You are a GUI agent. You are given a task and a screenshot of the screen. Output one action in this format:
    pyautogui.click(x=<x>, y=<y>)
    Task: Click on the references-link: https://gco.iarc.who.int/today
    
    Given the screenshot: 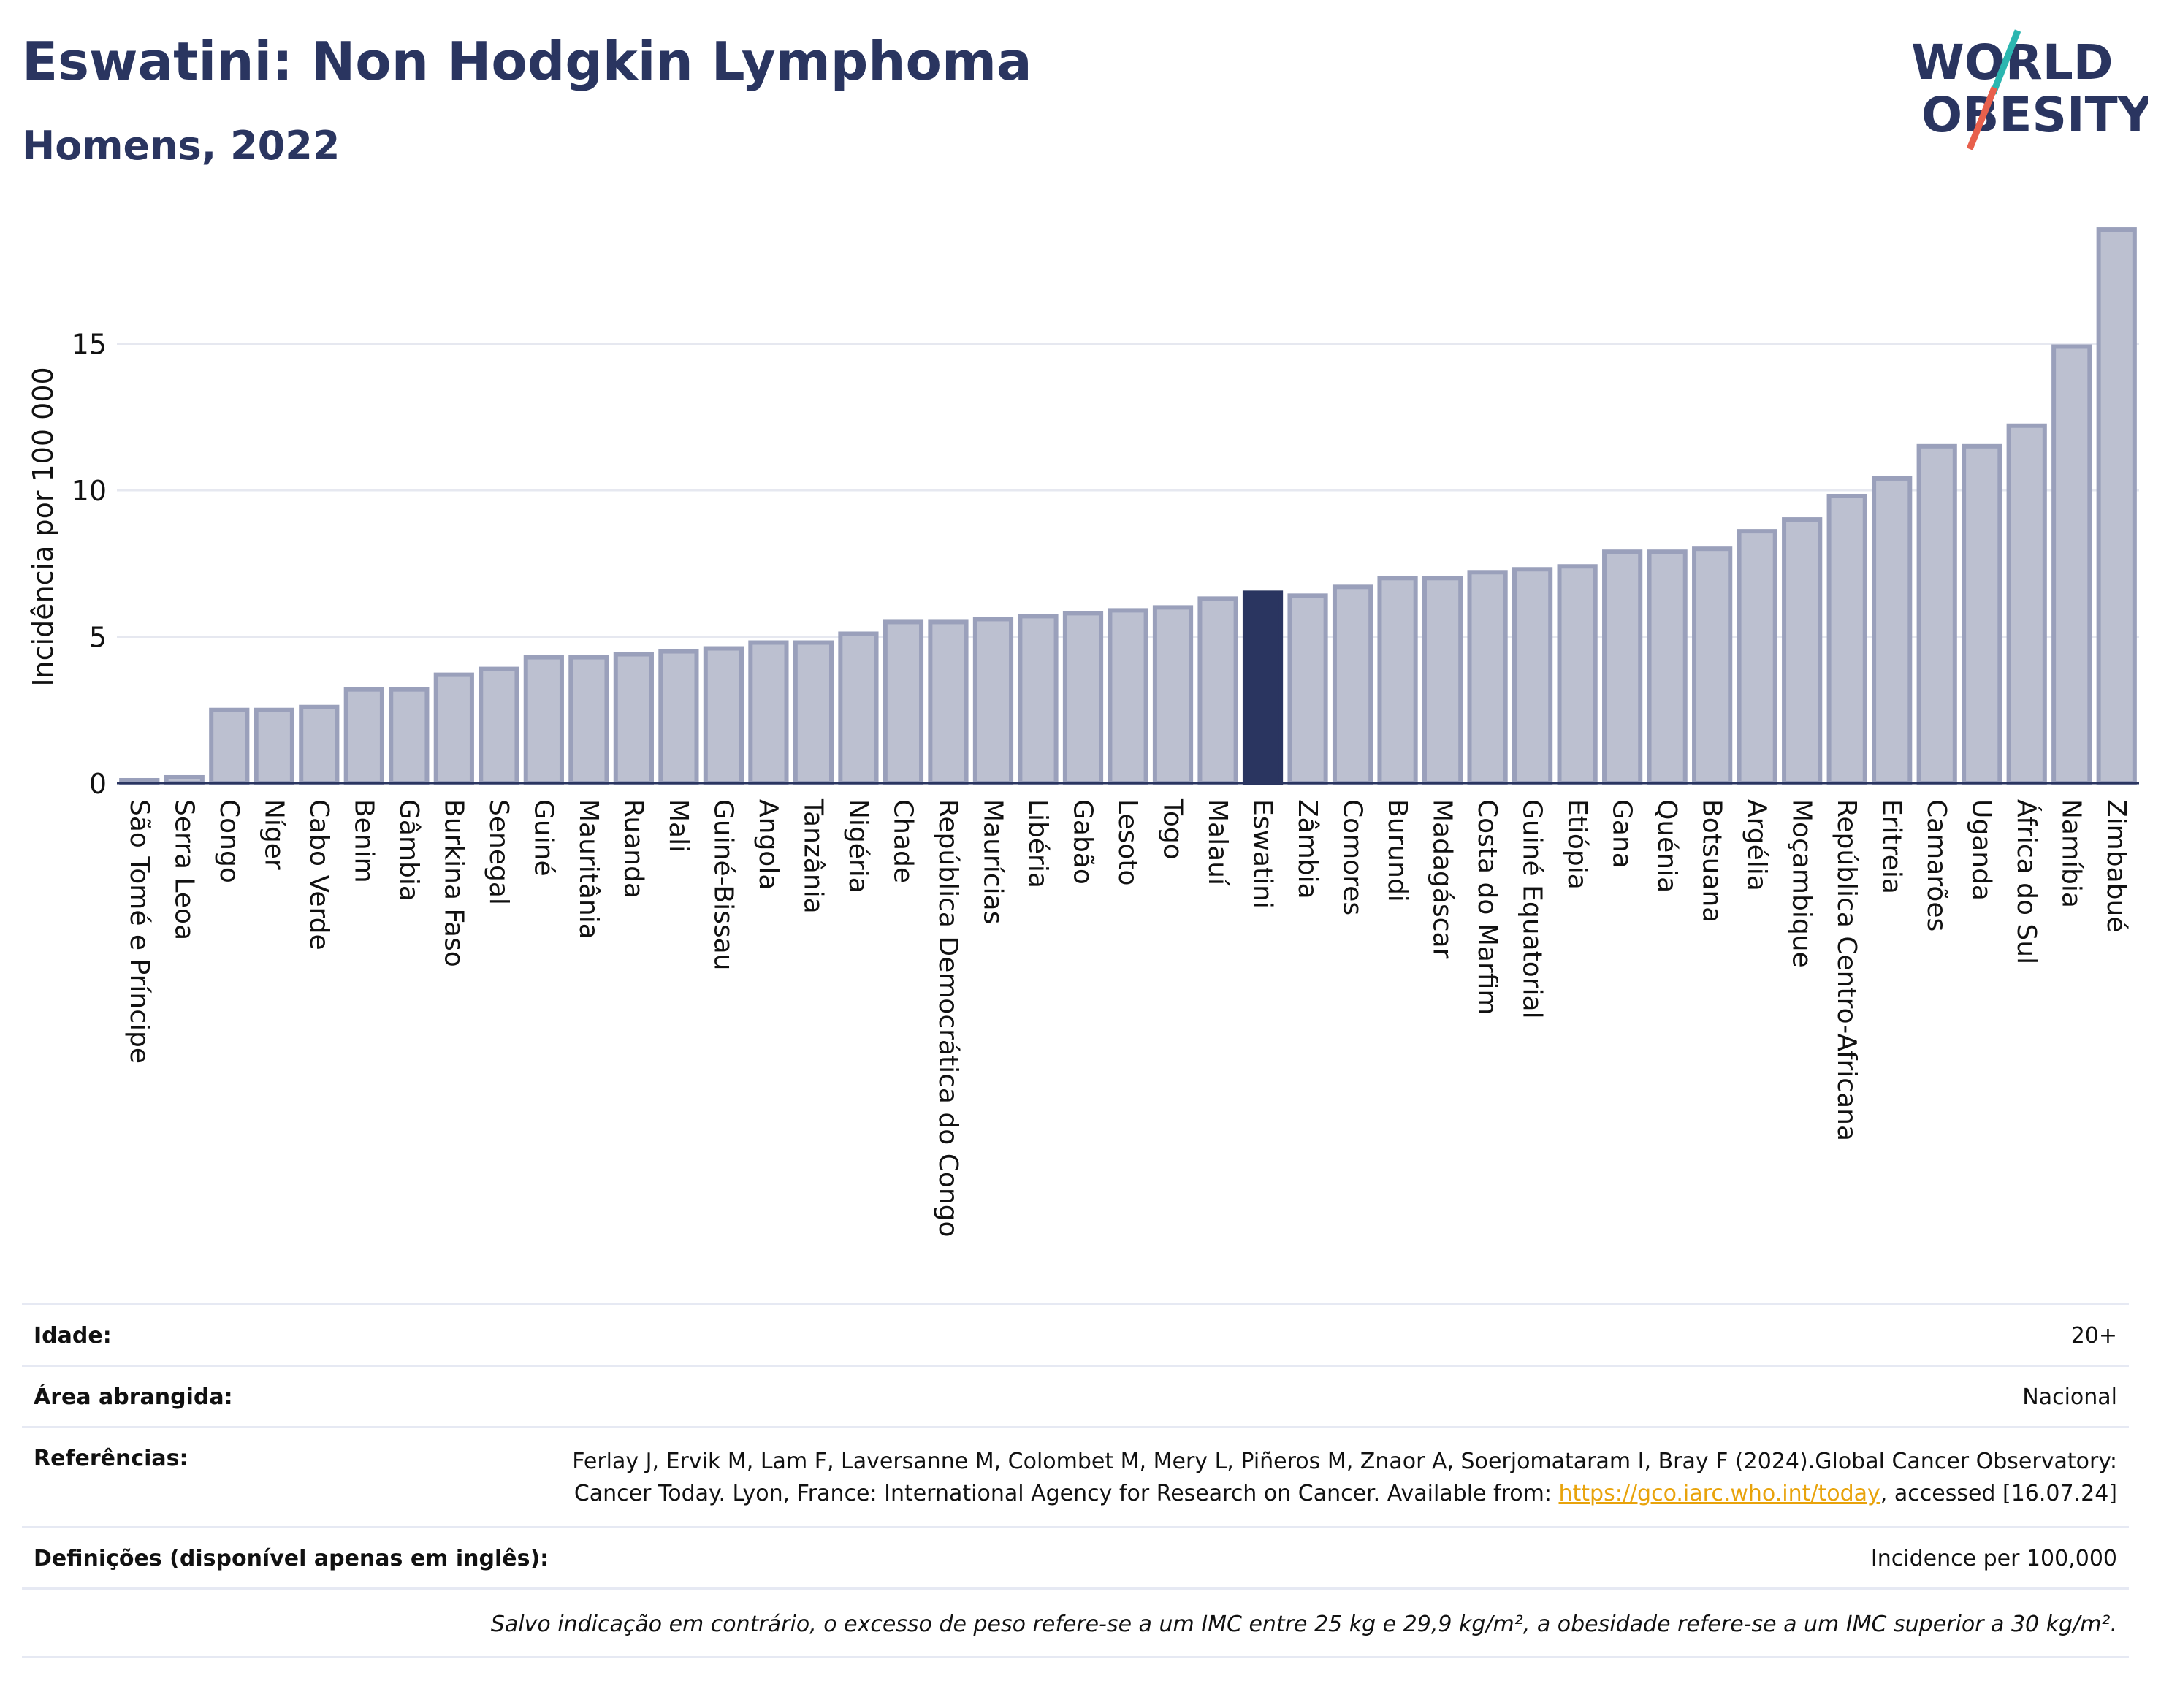 What is the action you would take?
    pyautogui.click(x=1719, y=1493)
    